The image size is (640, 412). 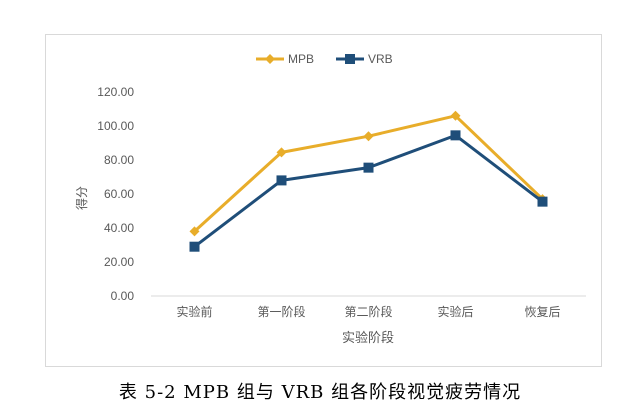 What do you see at coordinates (194, 311) in the screenshot?
I see `x-tick-label: 实验前` at bounding box center [194, 311].